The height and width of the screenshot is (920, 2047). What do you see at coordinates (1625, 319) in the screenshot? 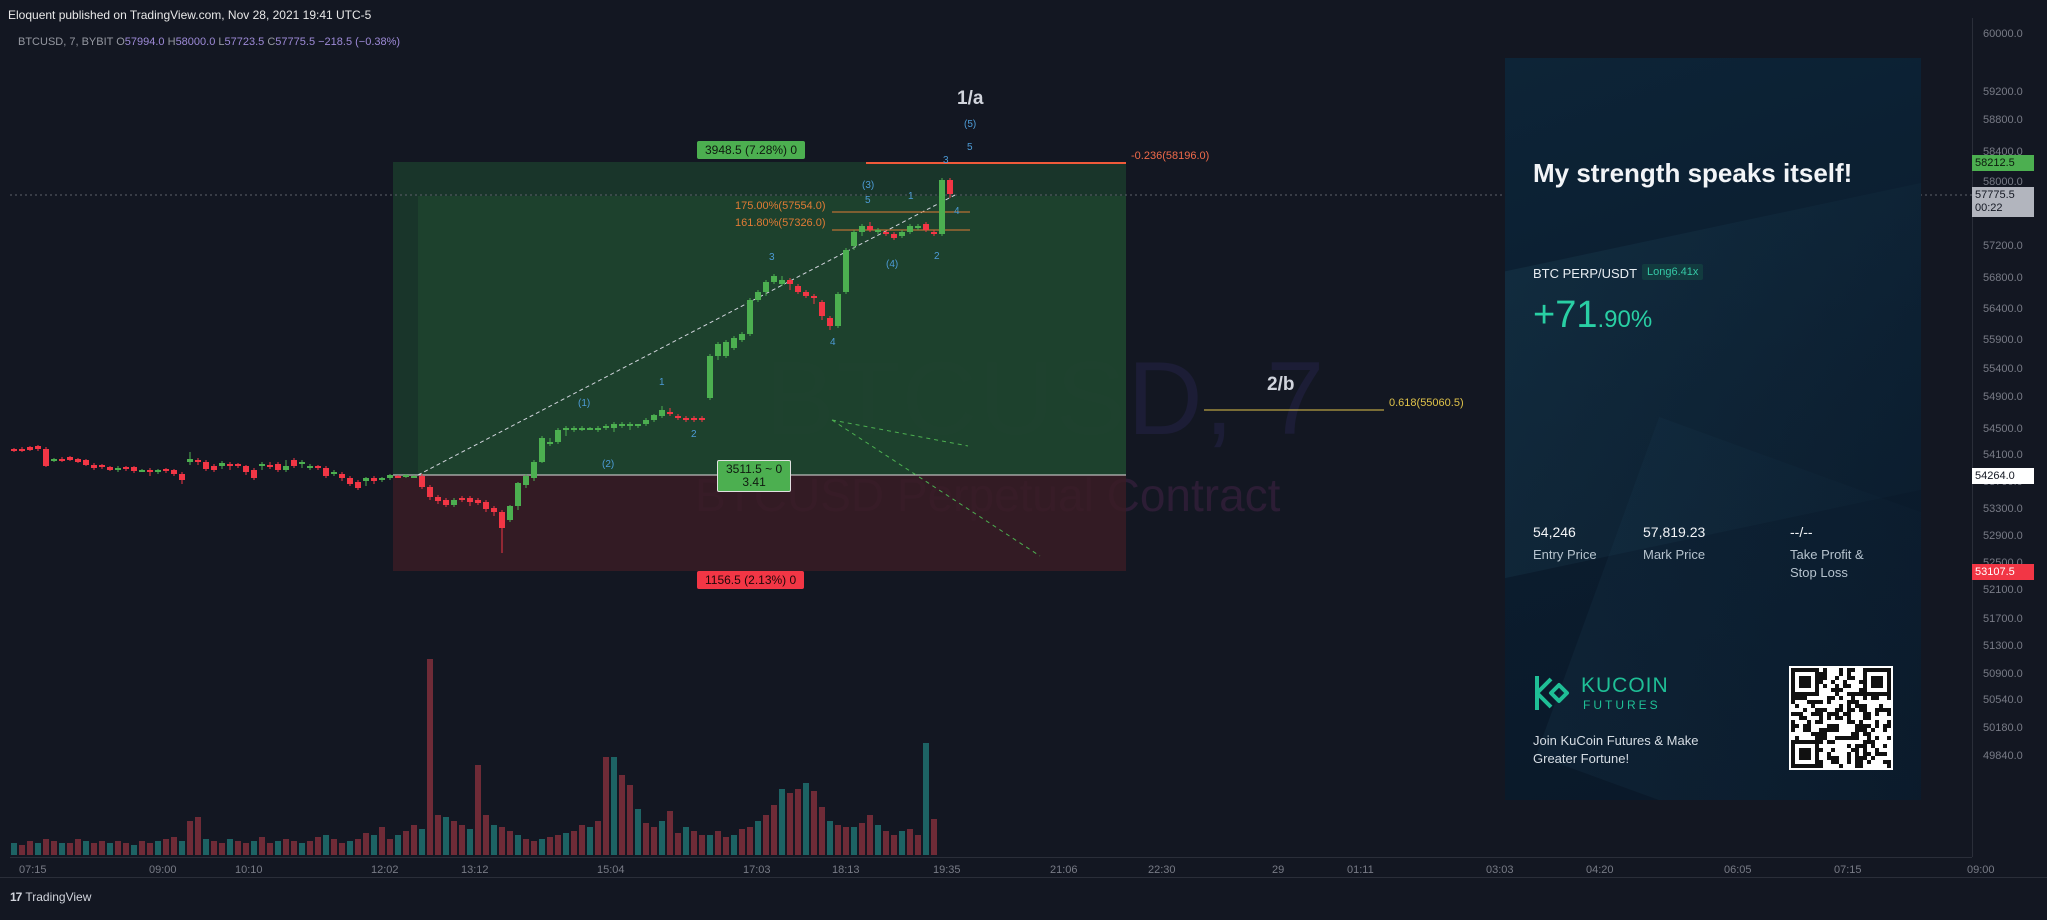
I see `ad-pnl-decimal: .90%` at bounding box center [1625, 319].